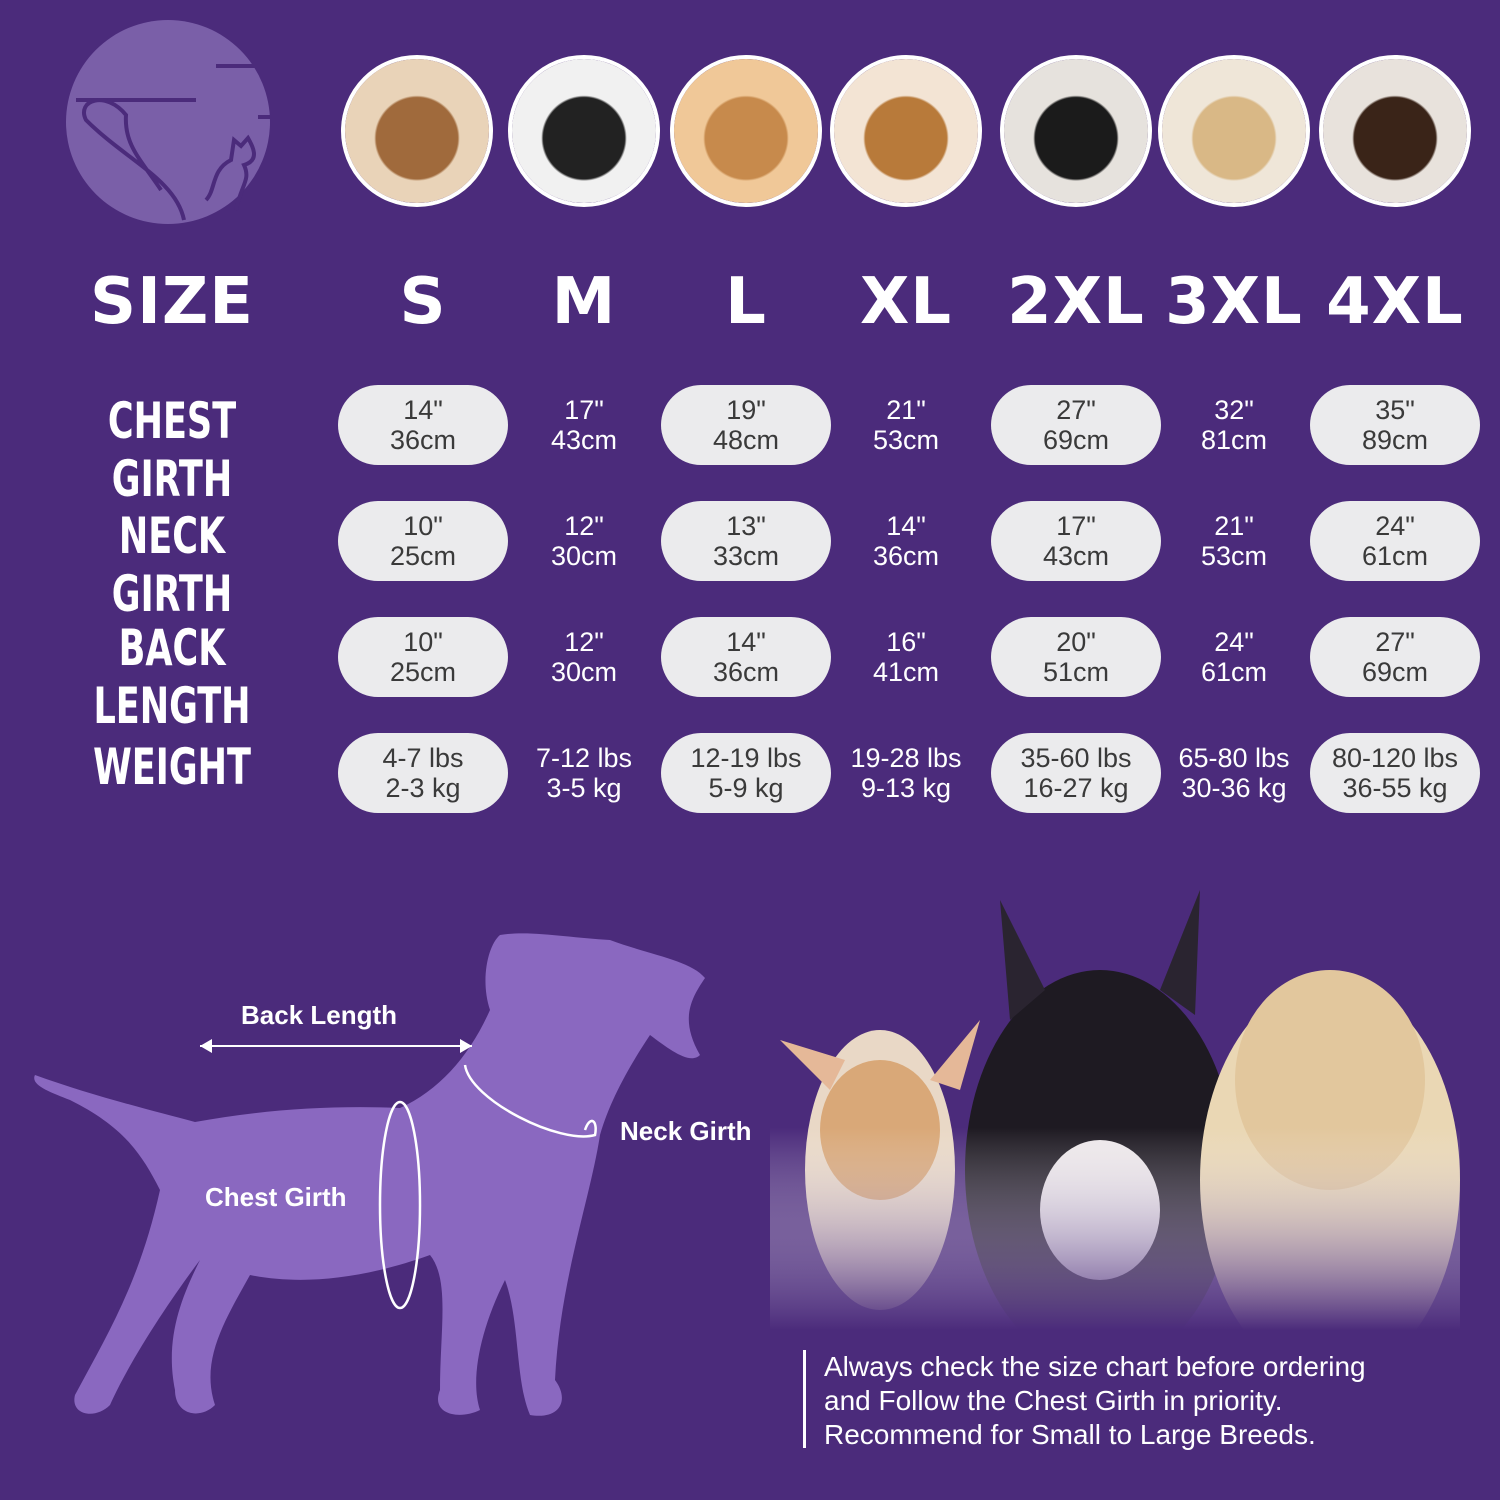  Describe the element at coordinates (584, 131) in the screenshot. I see `photo-boston-terrier` at that location.